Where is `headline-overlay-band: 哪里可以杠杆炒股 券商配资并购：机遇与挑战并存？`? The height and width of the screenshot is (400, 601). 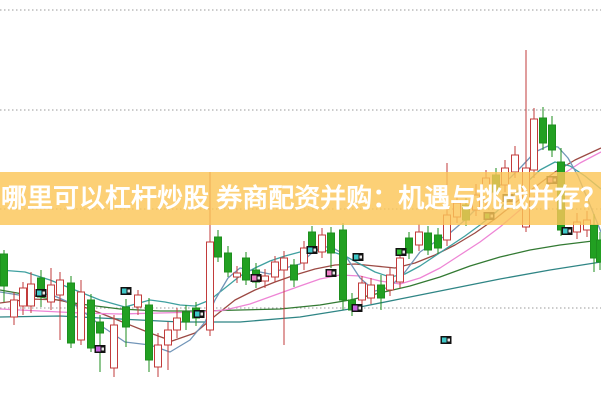 headline-overlay-band: 哪里可以杠杆炒股 券商配资并购：机遇与挑战并存？ is located at coordinates (300, 198).